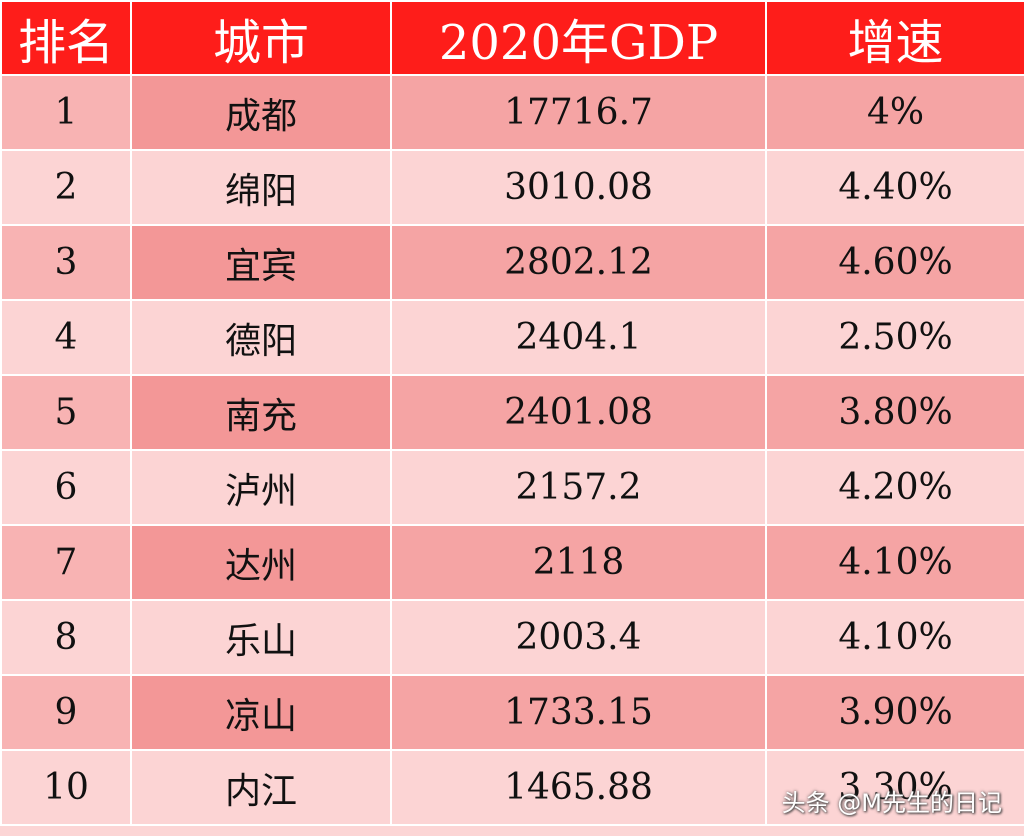 This screenshot has width=1024, height=836. What do you see at coordinates (578, 337) in the screenshot?
I see `table-cell: 2404.1` at bounding box center [578, 337].